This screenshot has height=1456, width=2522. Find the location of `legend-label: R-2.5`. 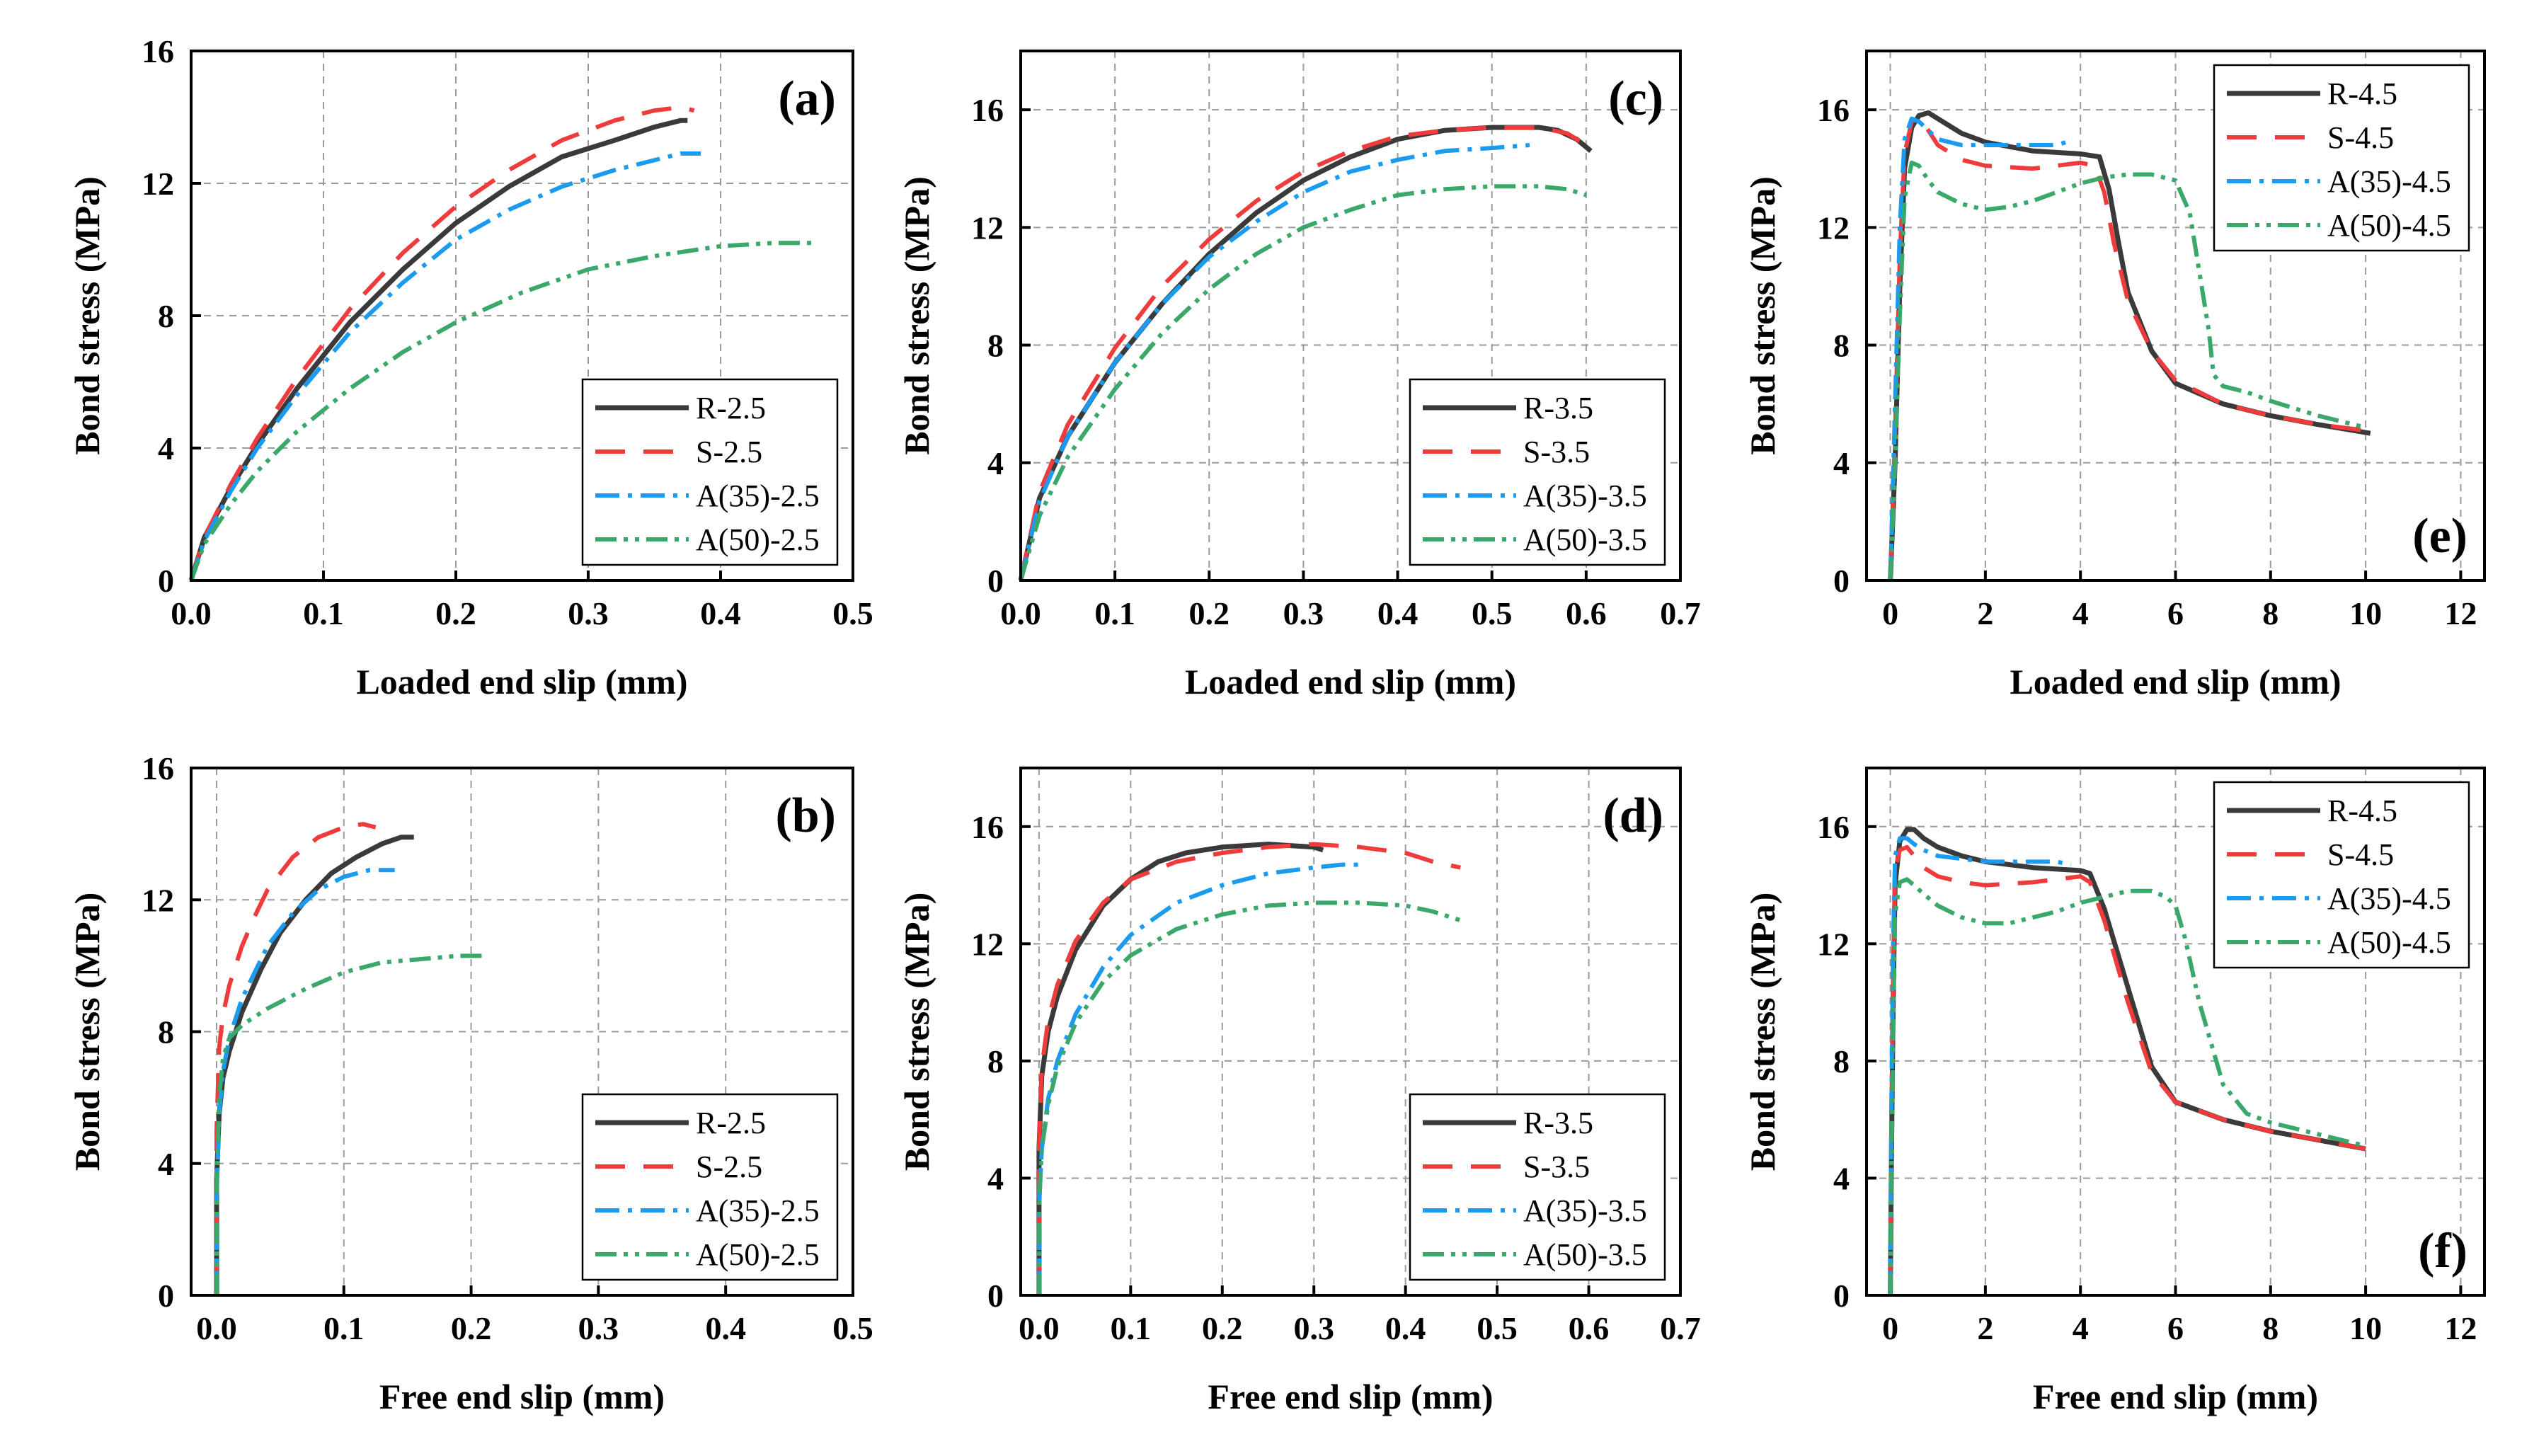

legend-label: R-2.5 is located at coordinates (731, 408).